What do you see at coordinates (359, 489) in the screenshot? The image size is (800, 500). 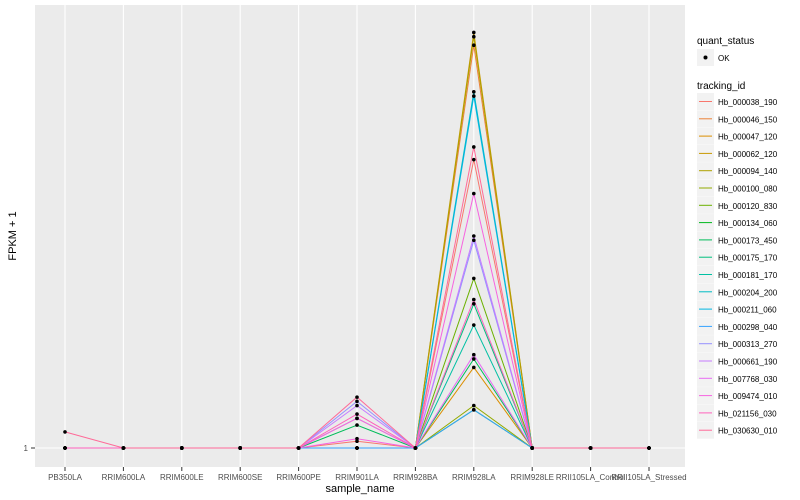 I see `x-axis-title: sample_name` at bounding box center [359, 489].